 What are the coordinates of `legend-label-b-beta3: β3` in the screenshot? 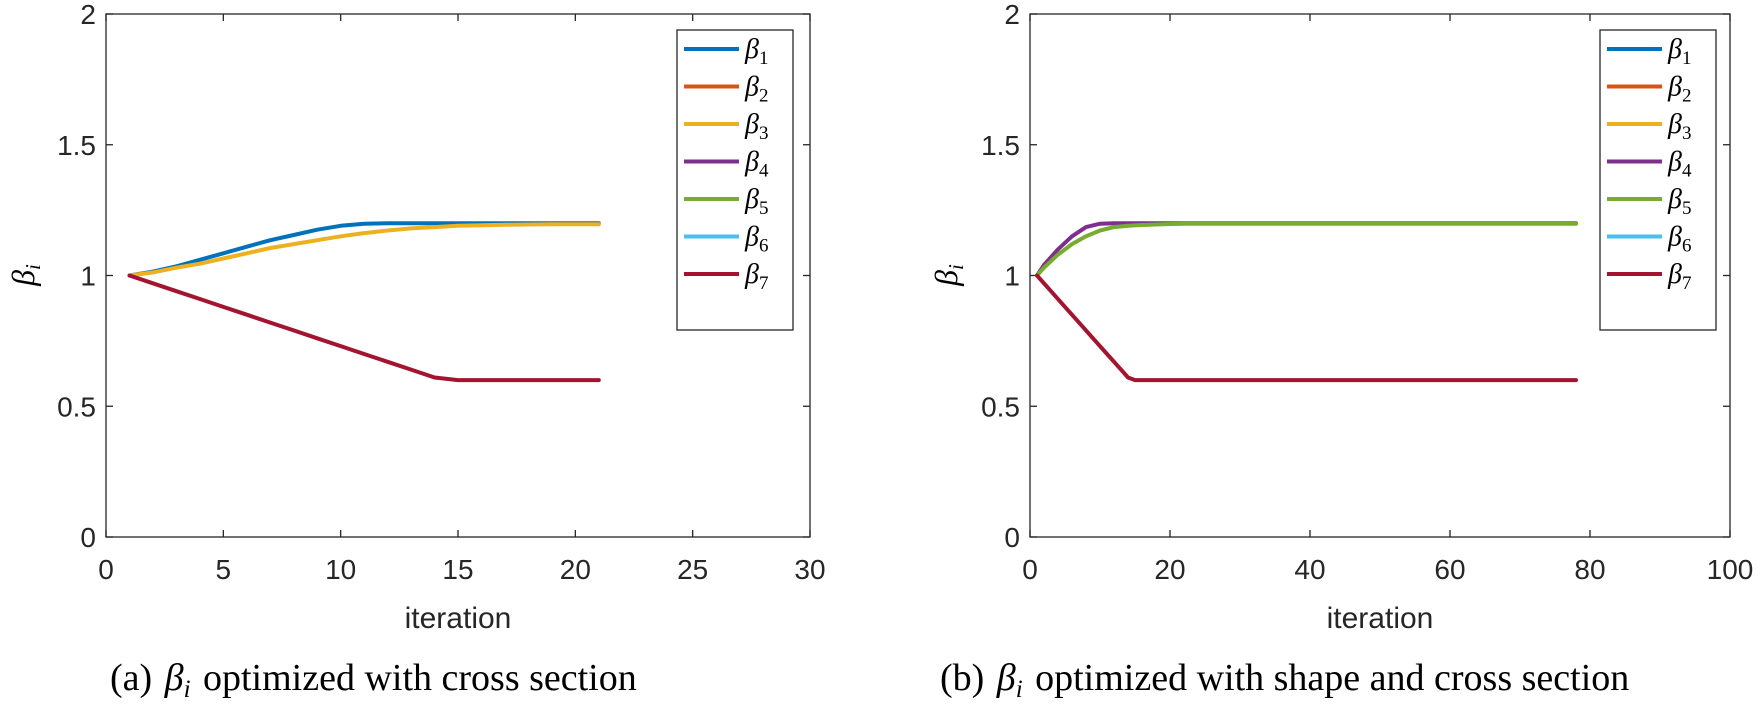 It's located at (1679, 126).